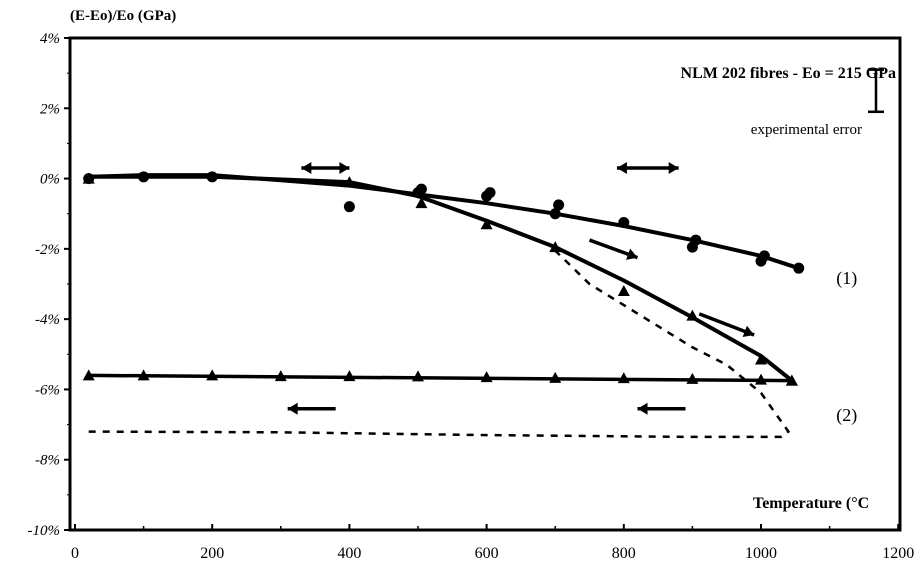  What do you see at coordinates (846, 415) in the screenshot?
I see `series-label: (2)` at bounding box center [846, 415].